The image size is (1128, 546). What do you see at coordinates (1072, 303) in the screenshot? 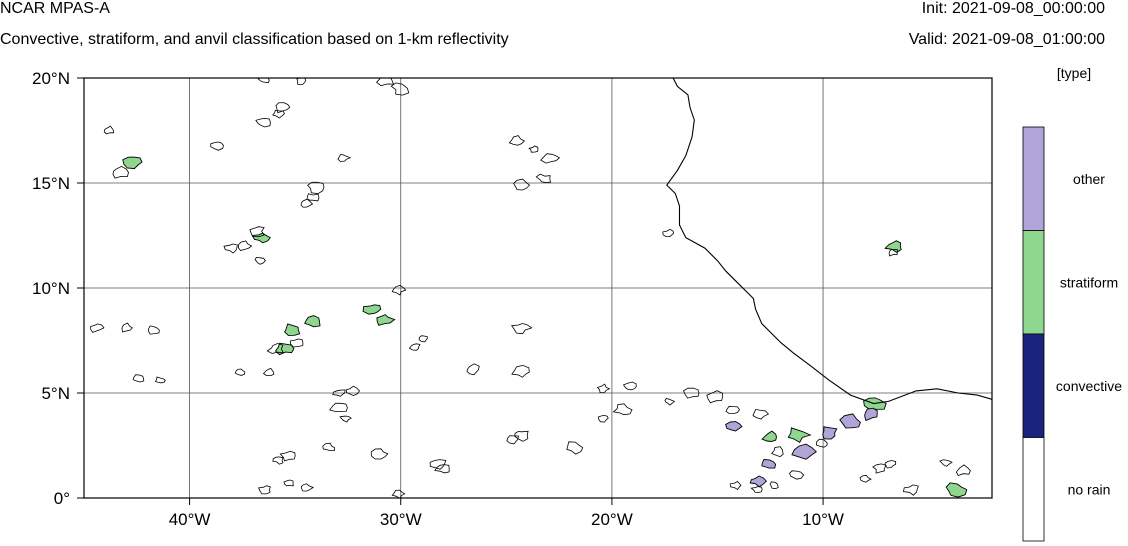
I see `colorbar-legend: [type] other stratiform convective no rain` at bounding box center [1072, 303].